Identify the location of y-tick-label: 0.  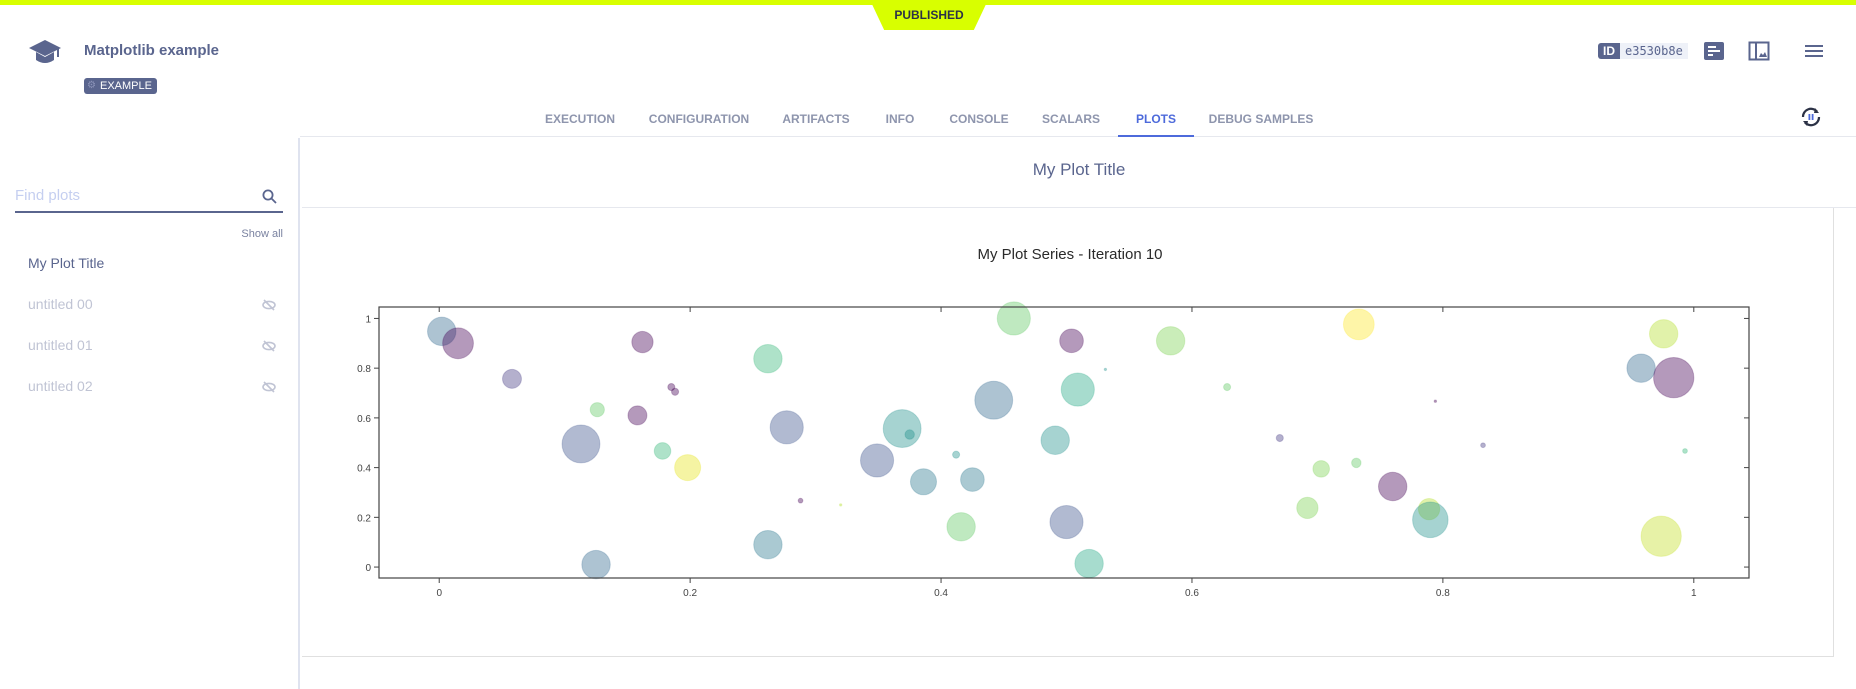
(368, 568).